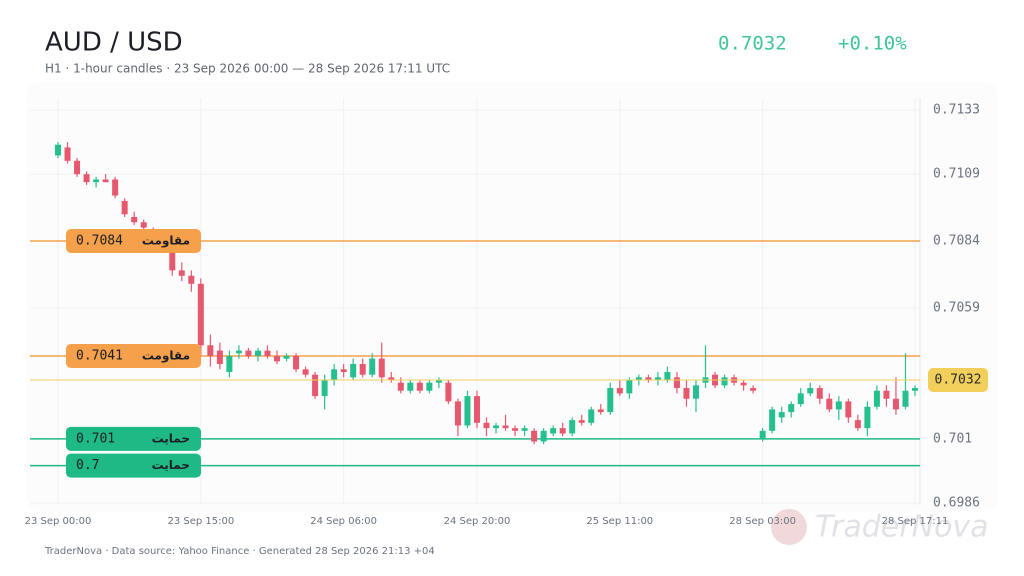 Image resolution: width=1024 pixels, height=576 pixels. I want to click on y-tick-label: 0.7109, so click(956, 174).